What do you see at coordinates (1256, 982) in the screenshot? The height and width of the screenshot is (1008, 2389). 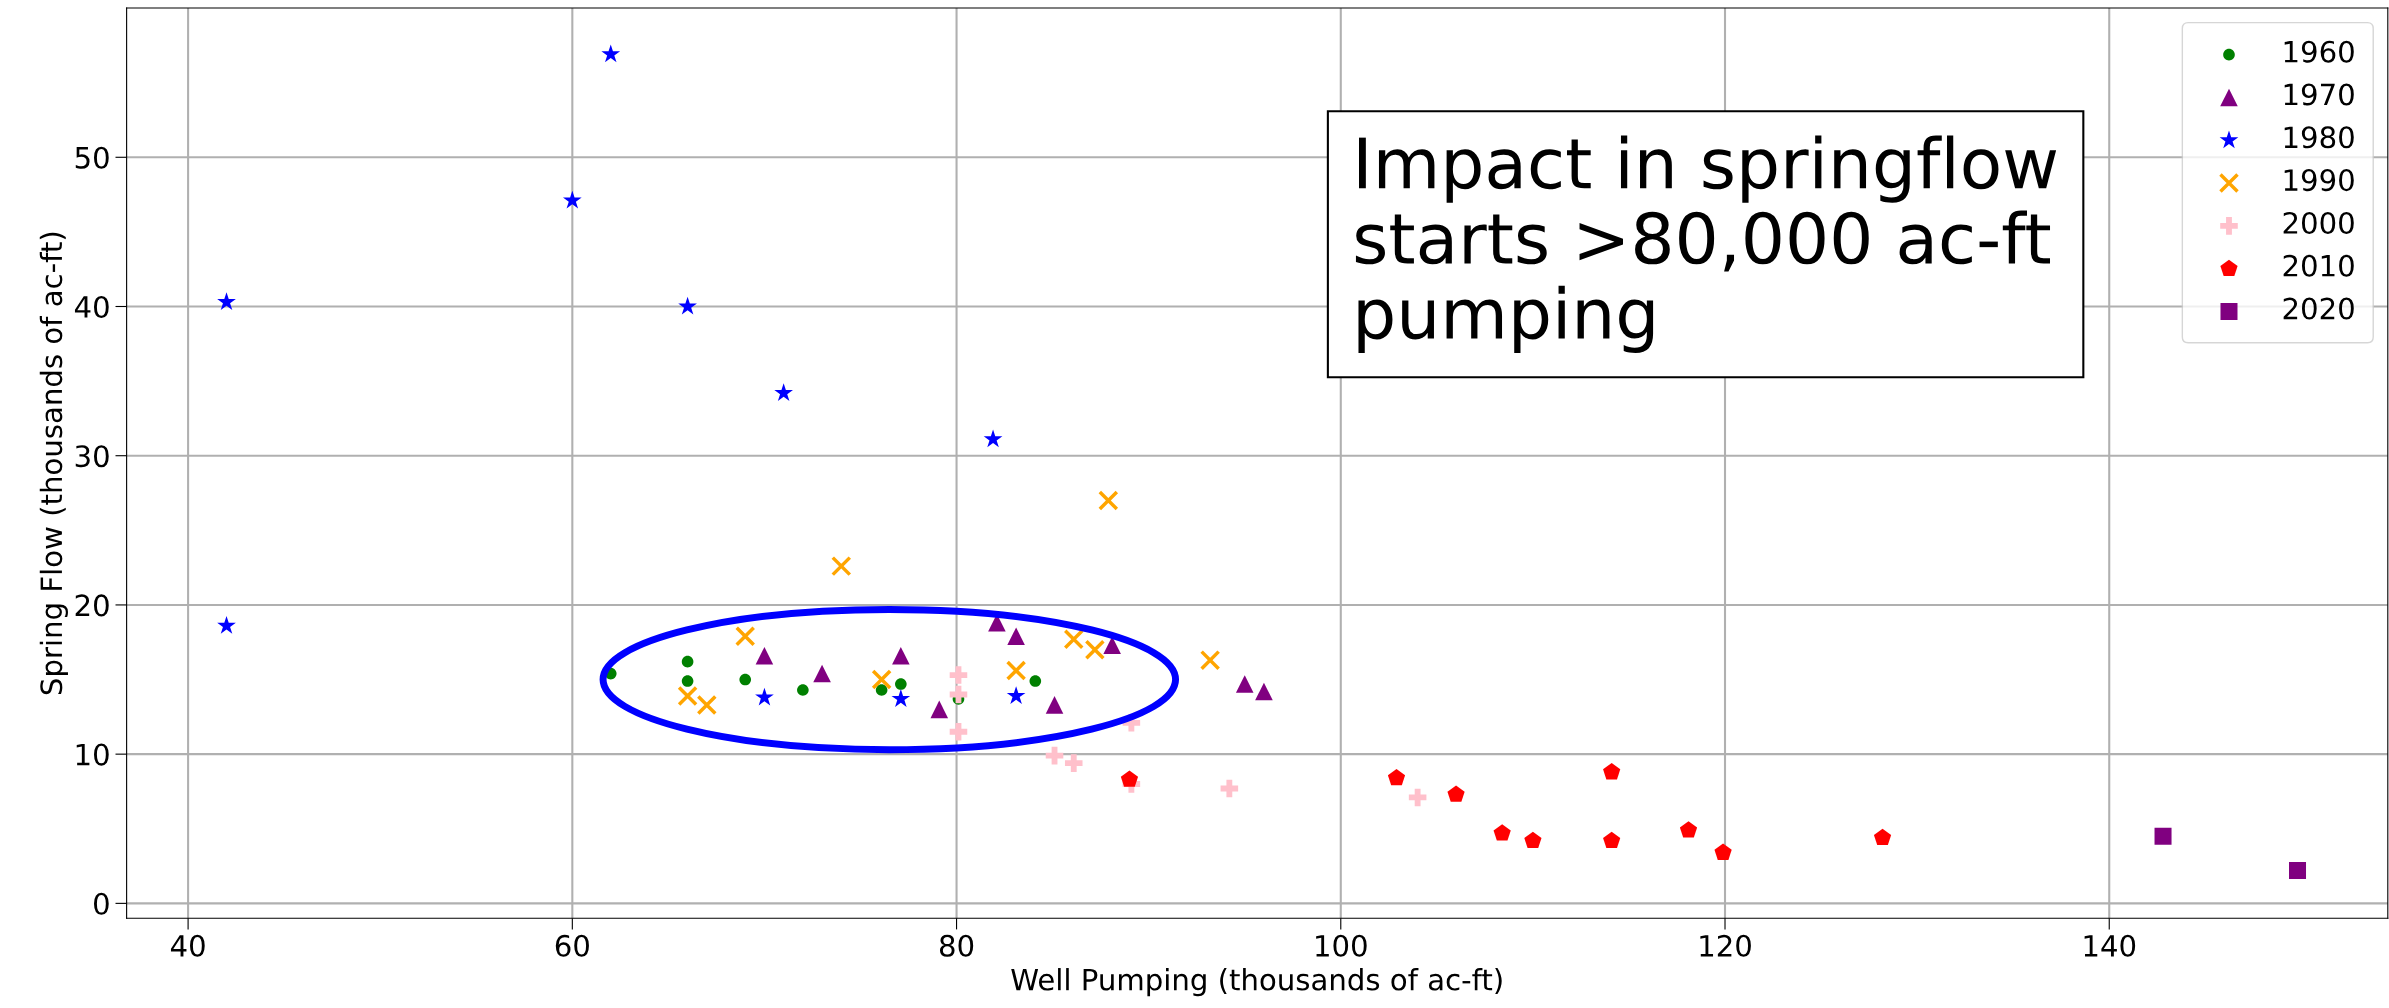 I see `x-axis-title: Well Pumping (thousands of ac-ft)` at bounding box center [1256, 982].